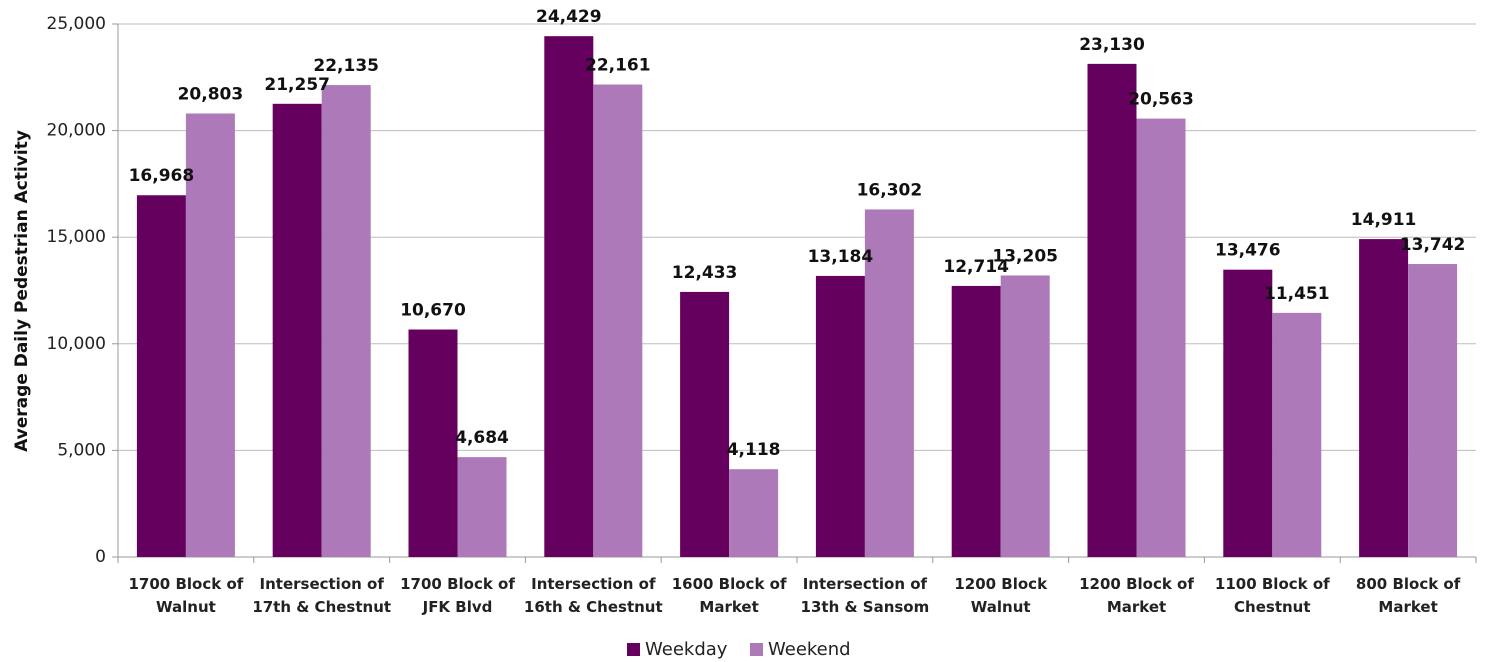 The width and height of the screenshot is (1489, 662). What do you see at coordinates (321, 595) in the screenshot?
I see `x-tick-label: Intersection of 17th & Chestnut` at bounding box center [321, 595].